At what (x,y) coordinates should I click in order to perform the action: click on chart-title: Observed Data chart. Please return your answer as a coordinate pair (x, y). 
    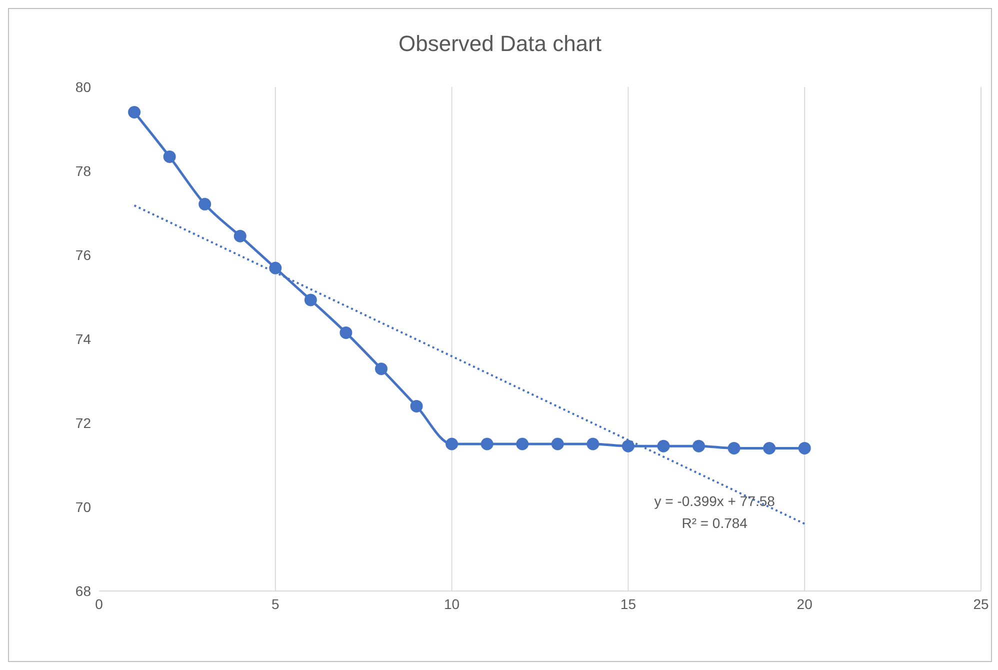
    Looking at the image, I should click on (500, 44).